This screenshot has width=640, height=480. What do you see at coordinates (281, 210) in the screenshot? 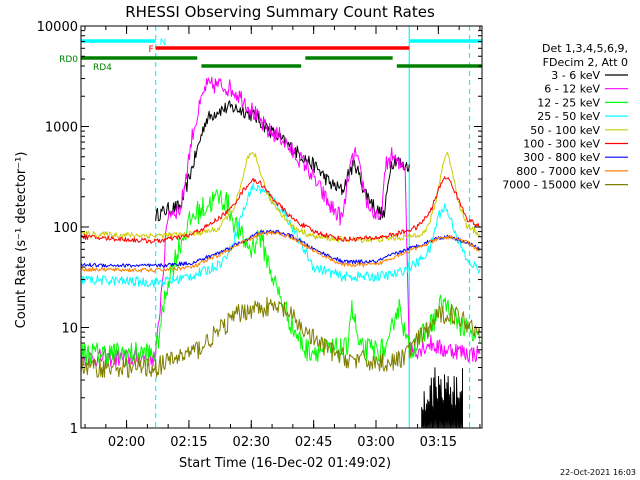
I see `series-100-300kev-line` at bounding box center [281, 210].